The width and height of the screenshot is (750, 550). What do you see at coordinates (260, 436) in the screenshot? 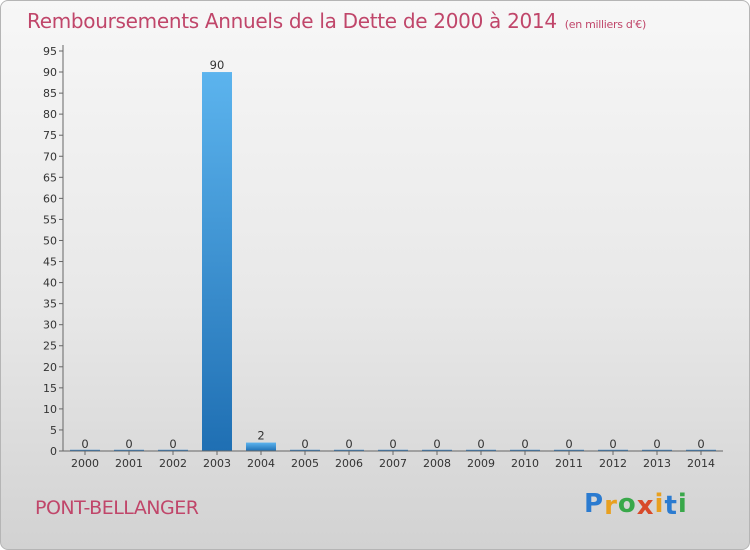
I see `data-label-2004: 2` at bounding box center [260, 436].